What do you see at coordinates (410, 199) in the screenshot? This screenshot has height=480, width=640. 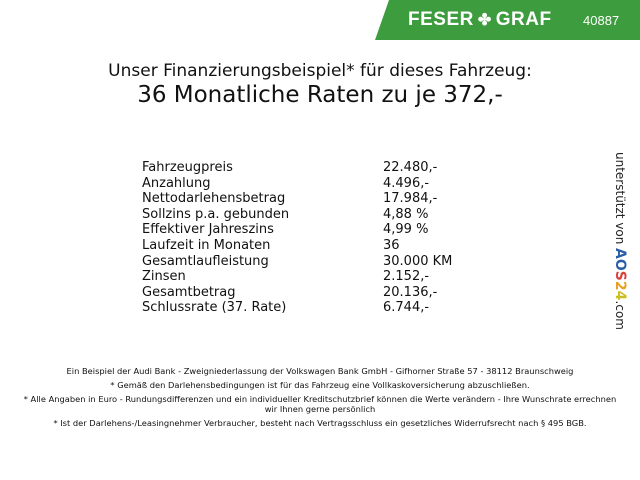 I see `row-value: 17.984,-` at bounding box center [410, 199].